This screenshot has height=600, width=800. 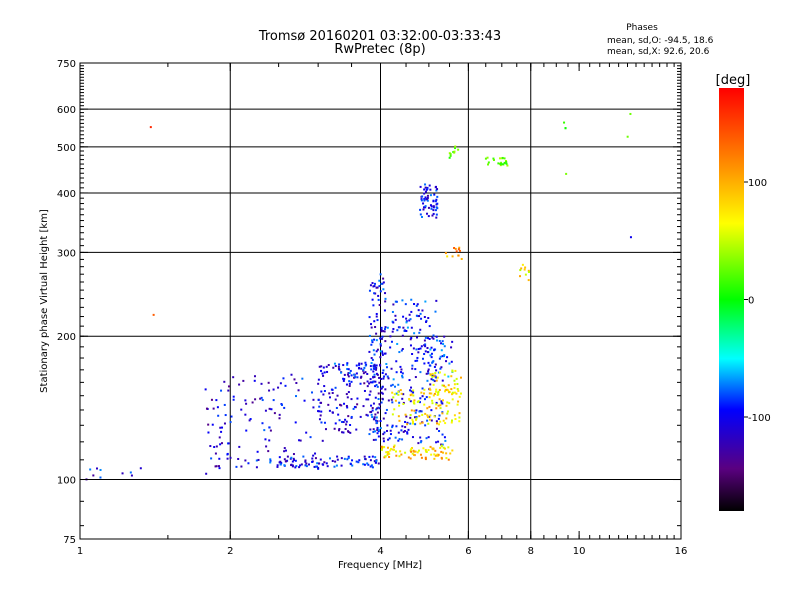 What do you see at coordinates (44, 301) in the screenshot?
I see `y-axis-label: Stationary phase Virtual Height [km]` at bounding box center [44, 301].